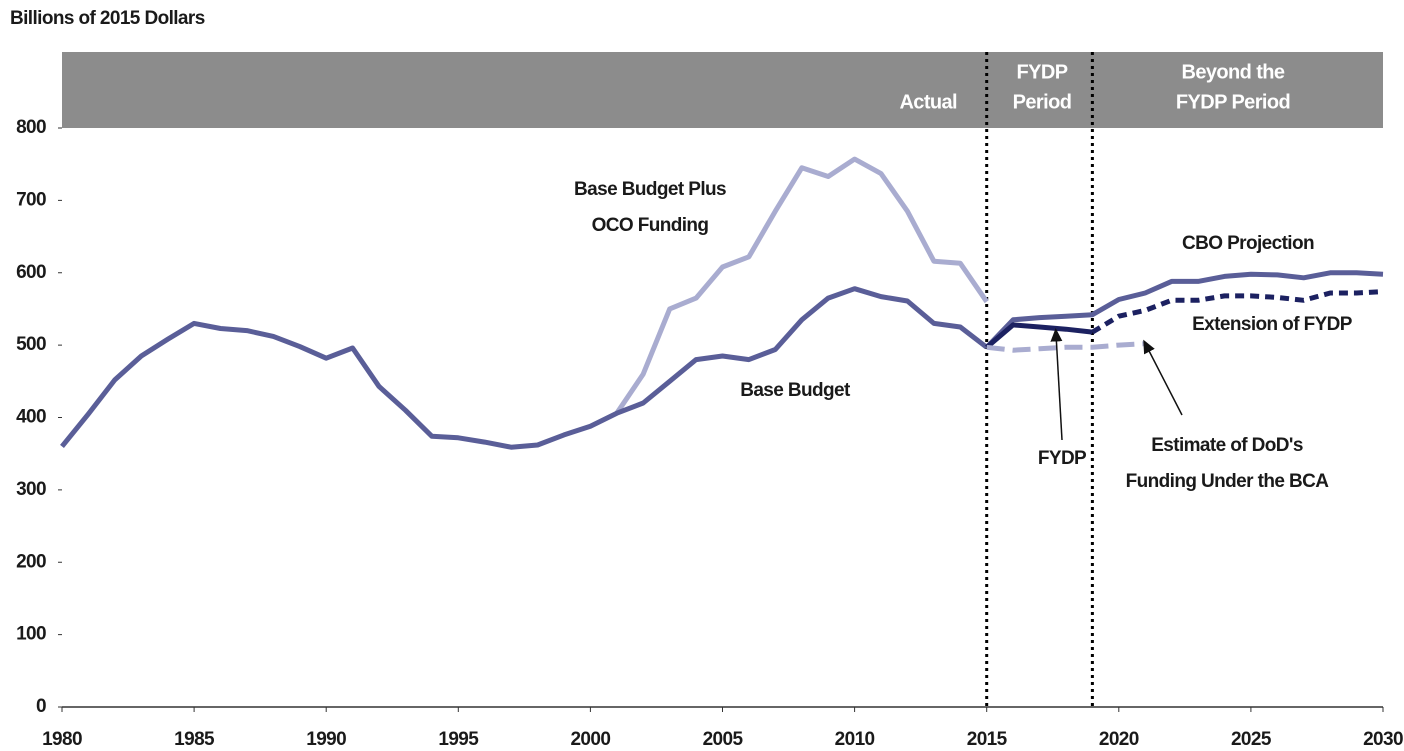 This screenshot has width=1404, height=751. What do you see at coordinates (31, 272) in the screenshot?
I see `y-tick-label: 600` at bounding box center [31, 272].